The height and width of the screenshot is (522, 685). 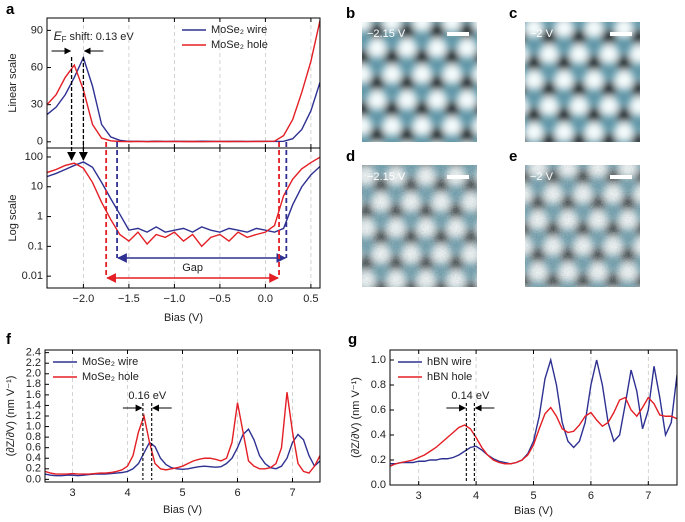 What do you see at coordinates (513, 156) in the screenshot?
I see `panel-letter: e` at bounding box center [513, 156].